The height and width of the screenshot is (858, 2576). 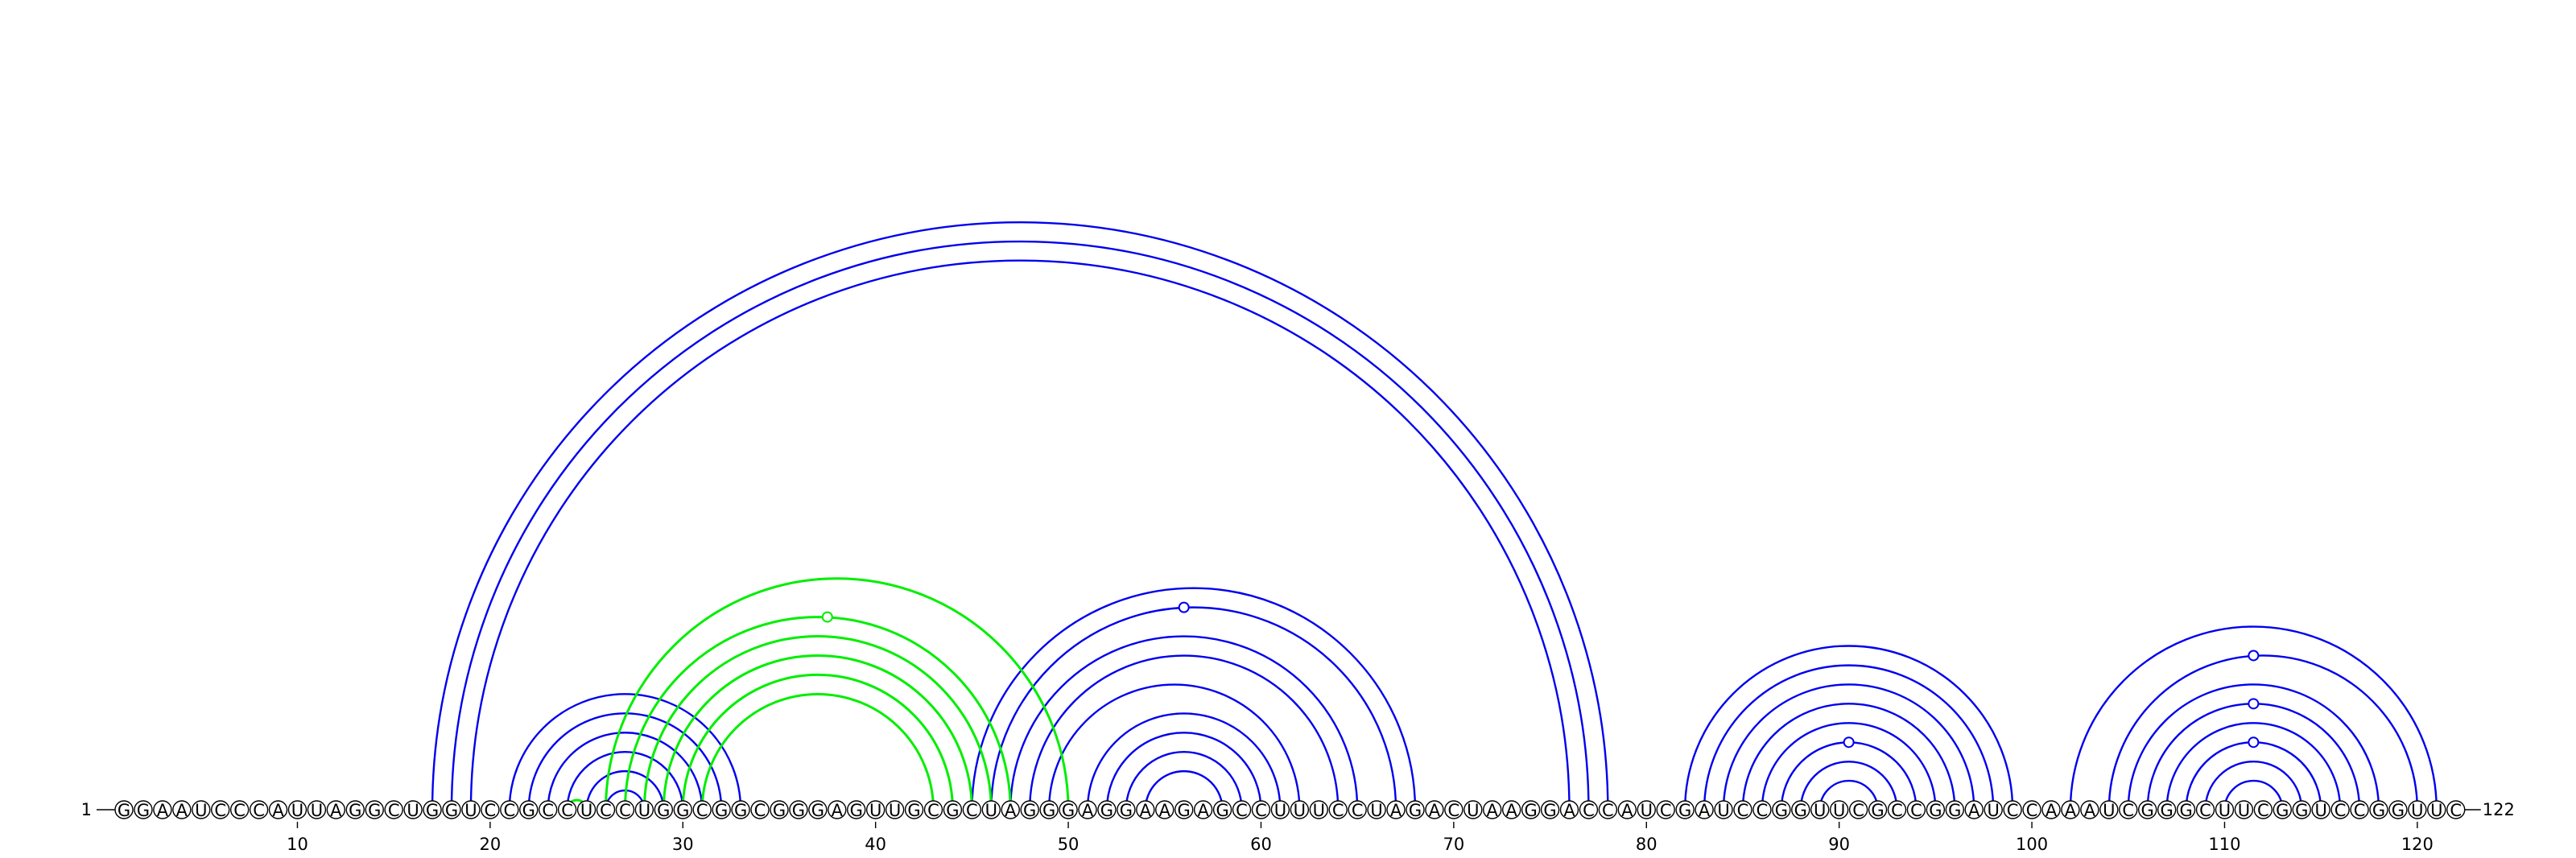 What do you see at coordinates (2032, 845) in the screenshot?
I see `tick-label: 100` at bounding box center [2032, 845].